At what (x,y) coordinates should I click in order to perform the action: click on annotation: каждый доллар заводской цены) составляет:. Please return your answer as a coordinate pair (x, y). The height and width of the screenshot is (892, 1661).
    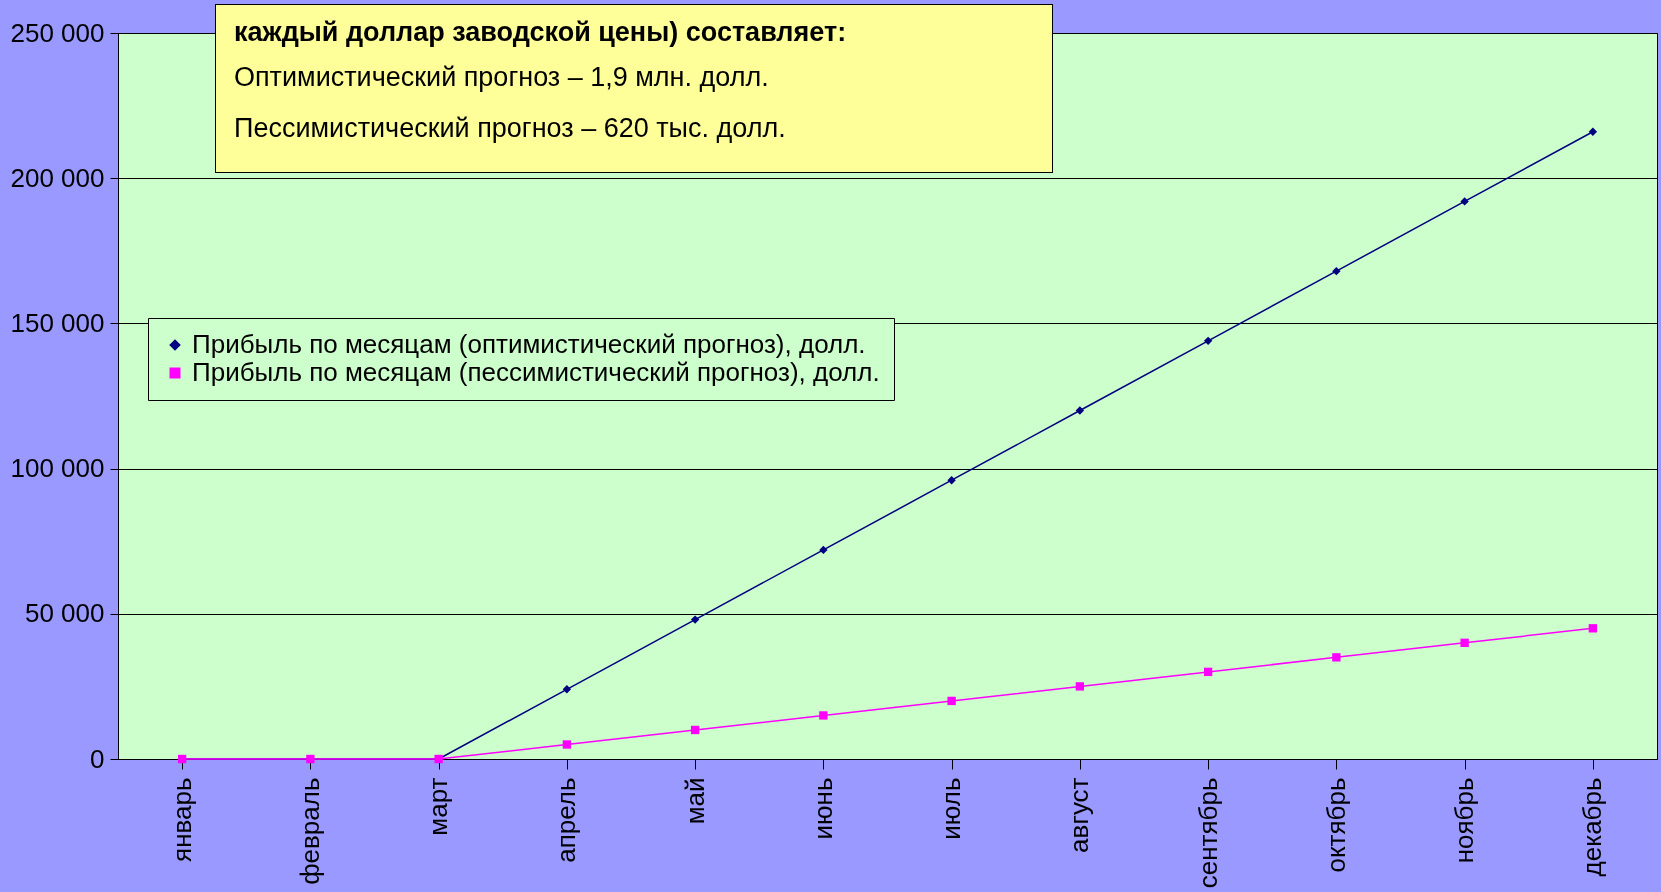
    Looking at the image, I should click on (541, 32).